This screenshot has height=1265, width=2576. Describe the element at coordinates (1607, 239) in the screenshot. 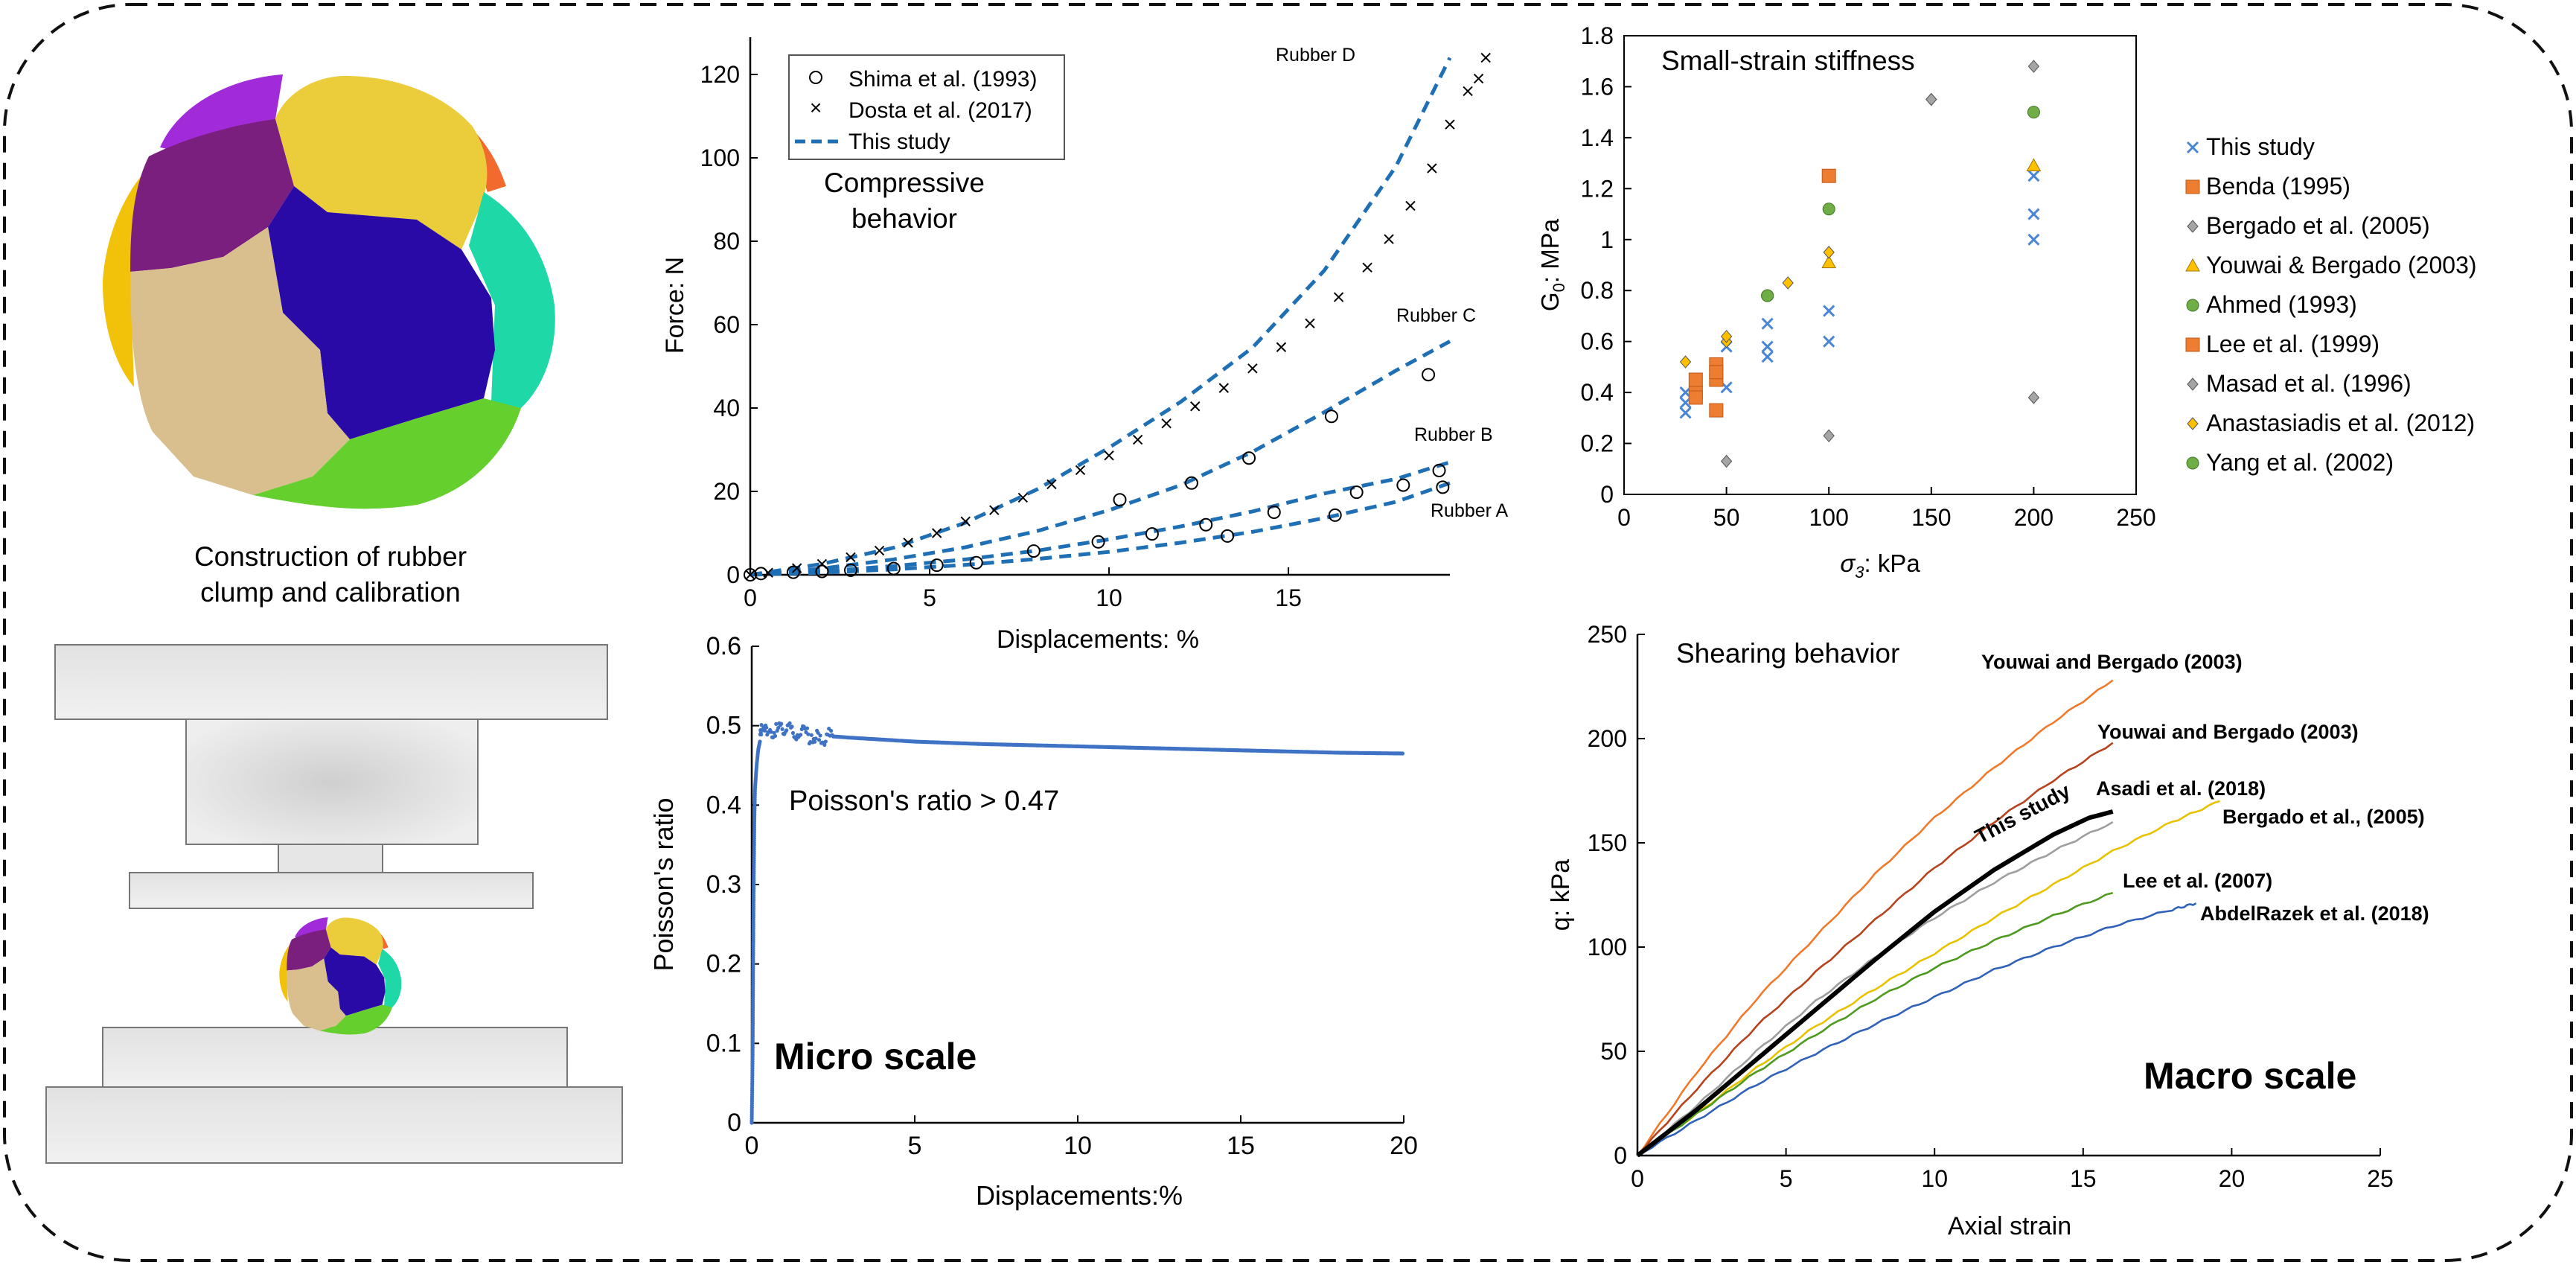

I see `stiffness-y-tick-label: 1` at that location.